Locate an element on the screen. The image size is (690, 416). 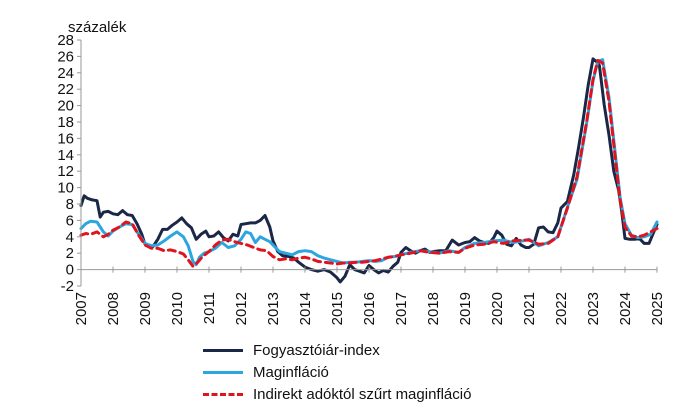
legend-swatch-core-tax-adjusted is located at coordinates (223, 394).